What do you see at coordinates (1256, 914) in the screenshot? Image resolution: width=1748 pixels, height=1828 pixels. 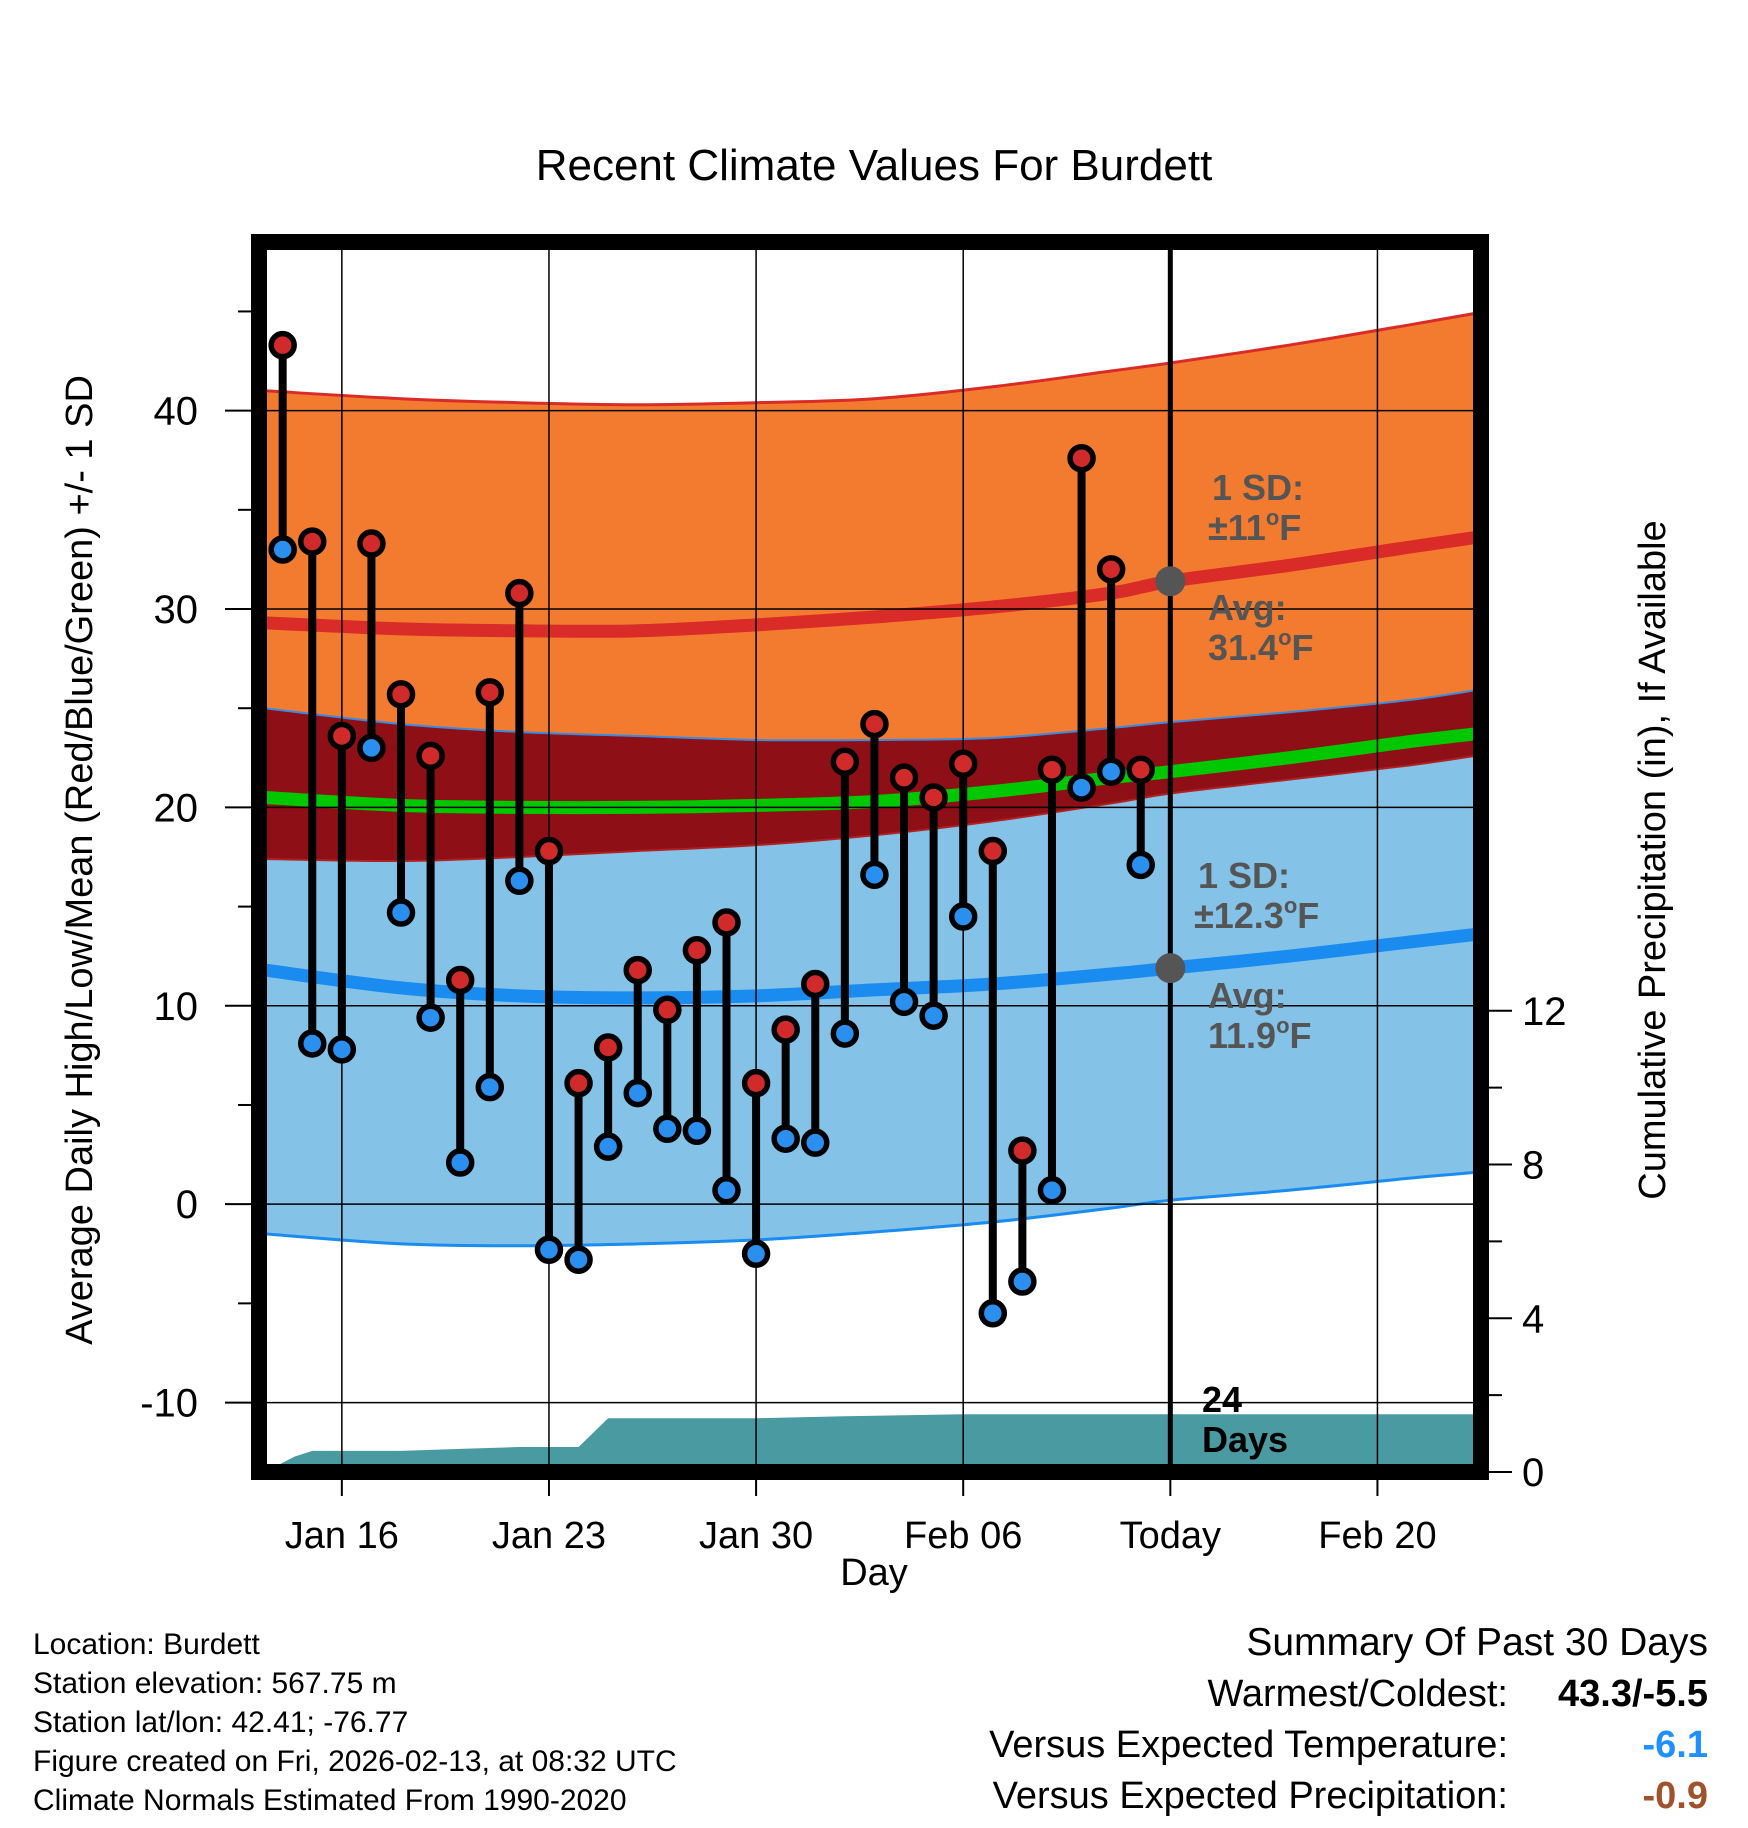 I see `low-sd-value: ±12.3oF` at bounding box center [1256, 914].